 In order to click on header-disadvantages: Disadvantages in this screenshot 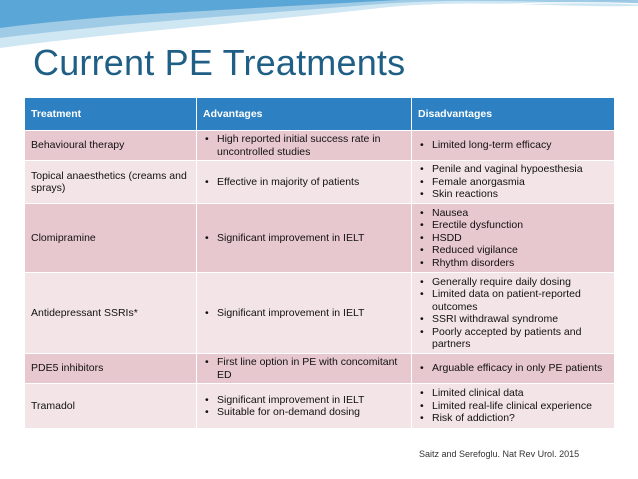, I will do `click(513, 114)`.